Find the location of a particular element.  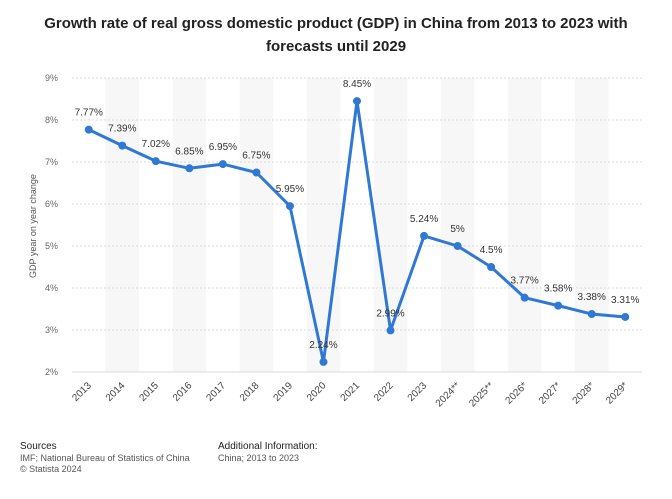

x-tick-label: 2026* is located at coordinates (517, 393).